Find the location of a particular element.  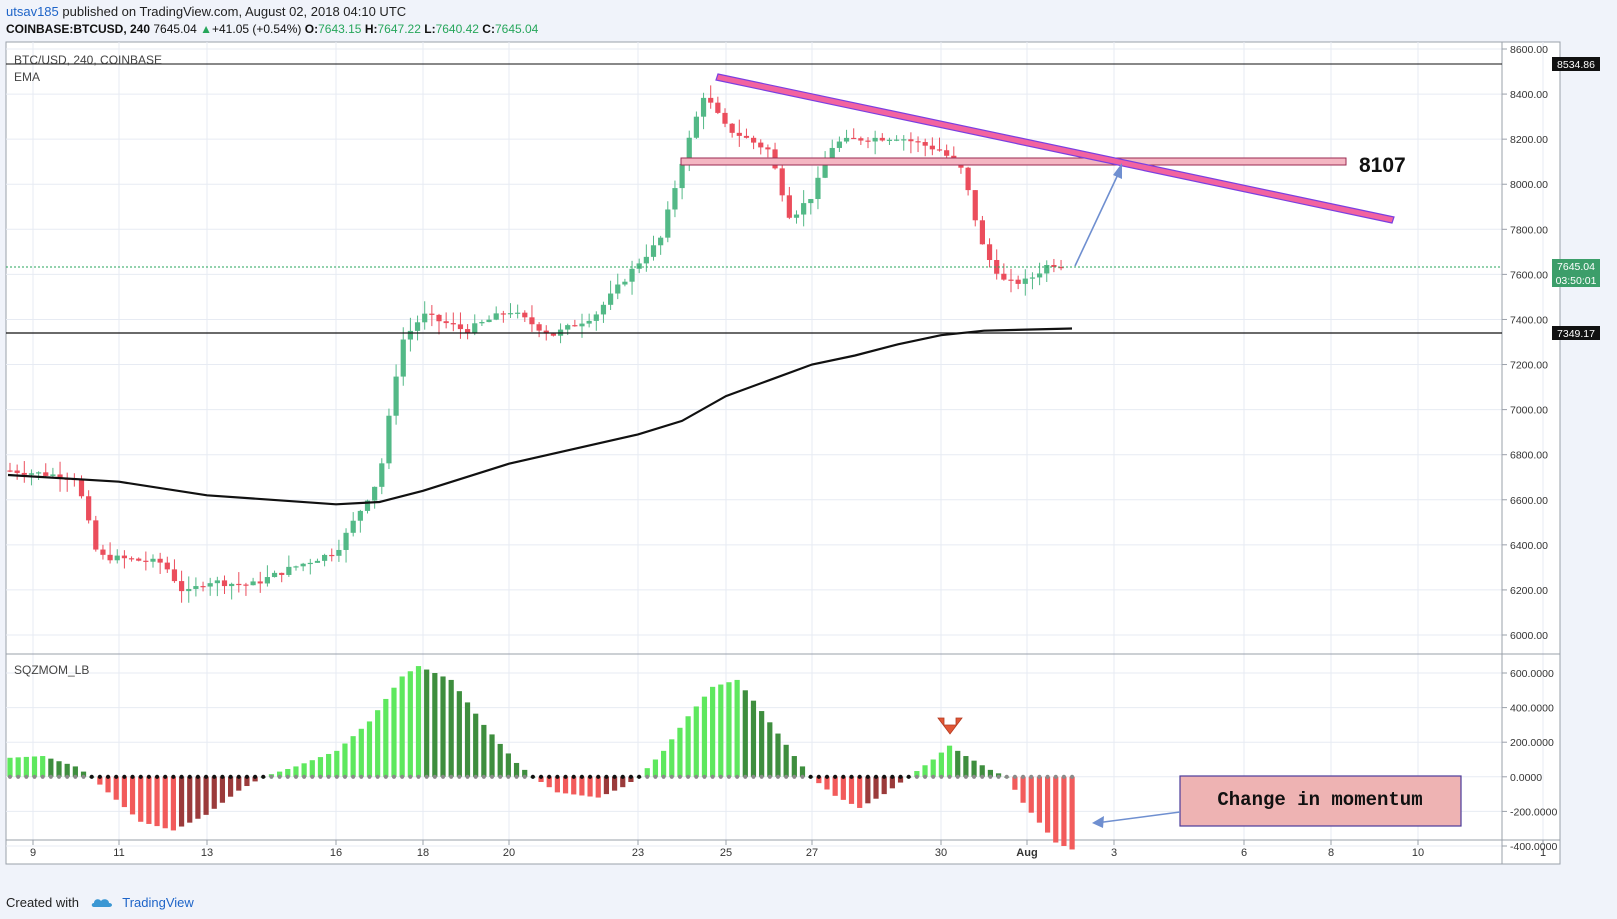

ema-legend: EMA is located at coordinates (27, 77).